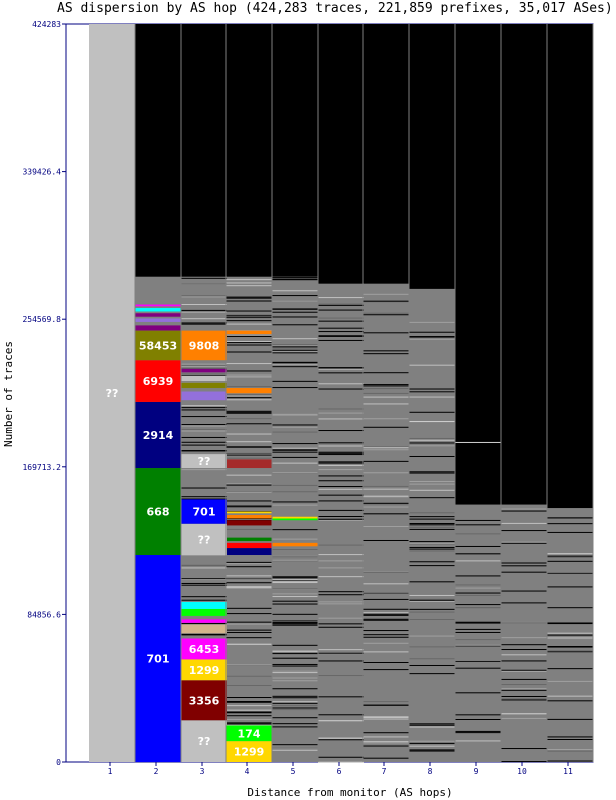  I want to click on y-axis-label: Number of traces, so click(8, 394).